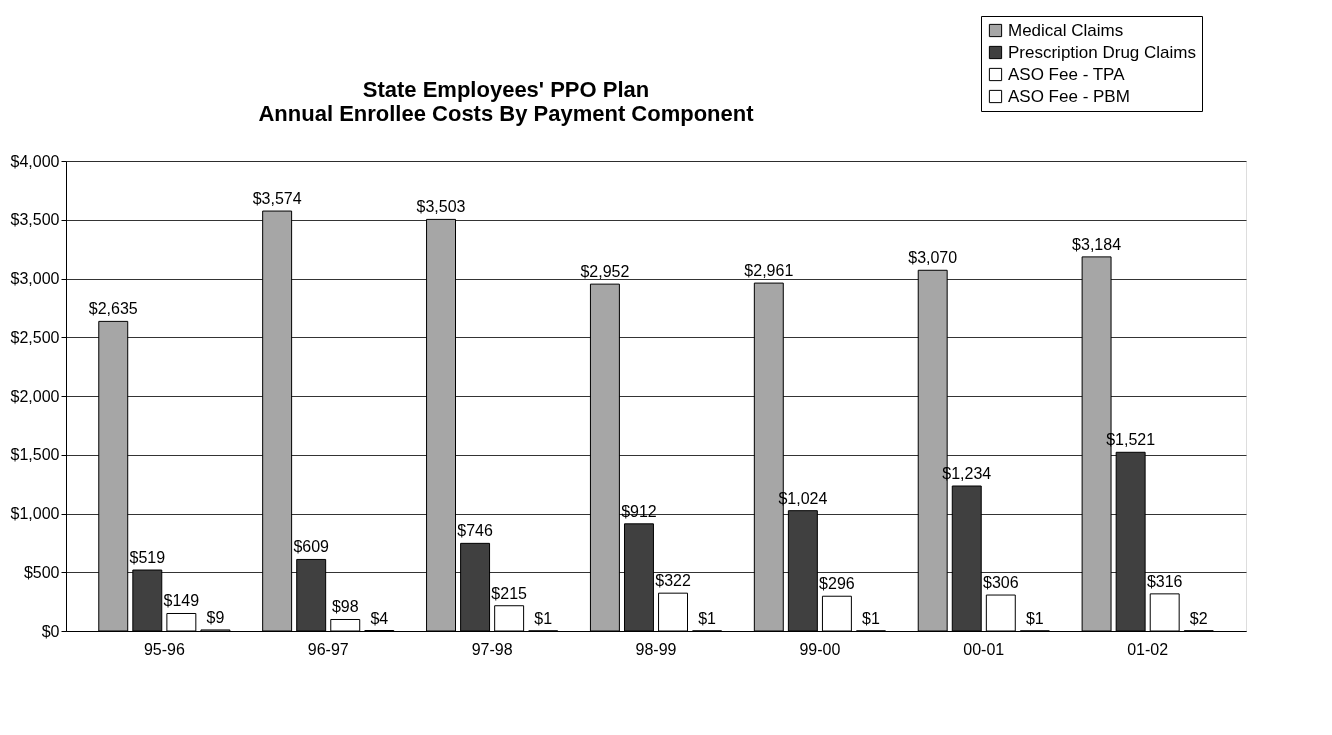 Image resolution: width=1332 pixels, height=735 pixels. Describe the element at coordinates (475, 531) in the screenshot. I see `data-label: $746` at that location.